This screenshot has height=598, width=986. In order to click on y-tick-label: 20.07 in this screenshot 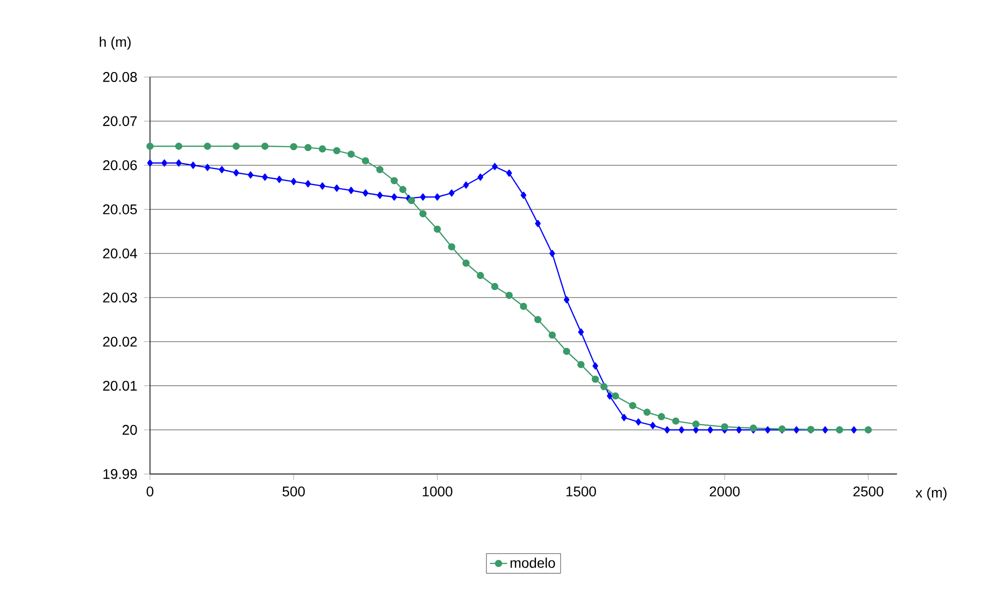, I will do `click(120, 121)`.